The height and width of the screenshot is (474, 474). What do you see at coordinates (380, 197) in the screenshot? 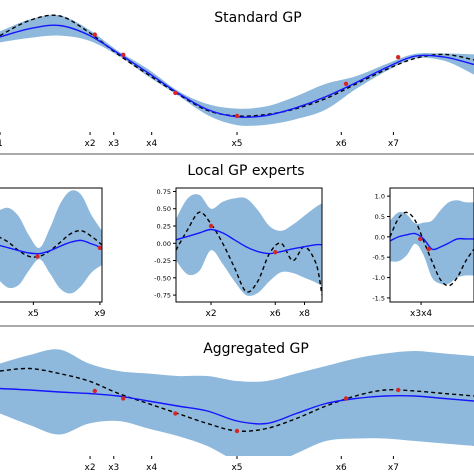
I see `y-tick-label: 1.0` at bounding box center [380, 197].